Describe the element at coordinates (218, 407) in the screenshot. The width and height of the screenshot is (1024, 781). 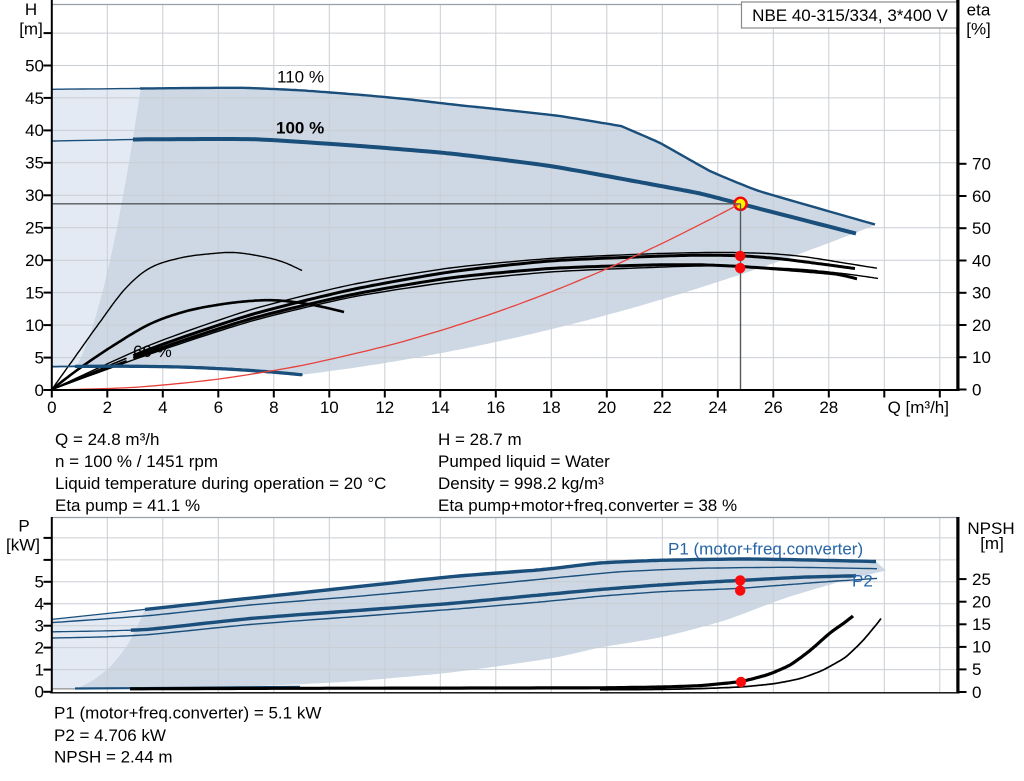
I see `svg-text: 6` at that location.